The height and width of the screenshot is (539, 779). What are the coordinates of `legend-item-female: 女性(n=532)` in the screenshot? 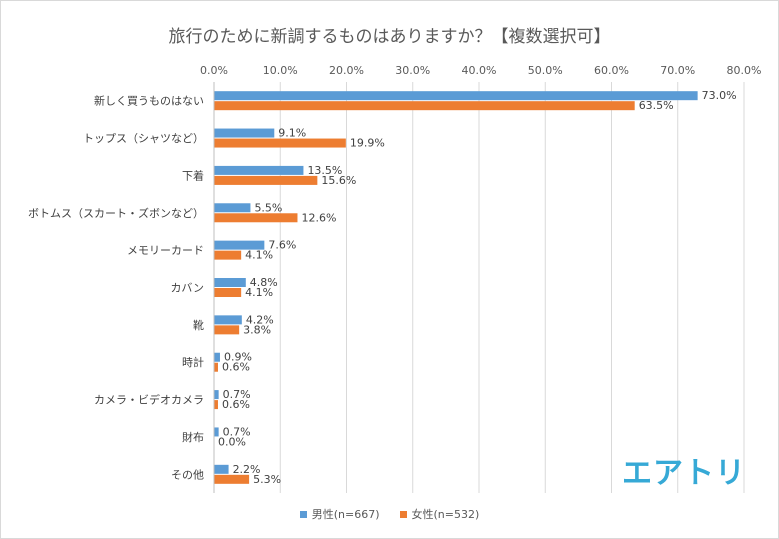 It's located at (439, 514).